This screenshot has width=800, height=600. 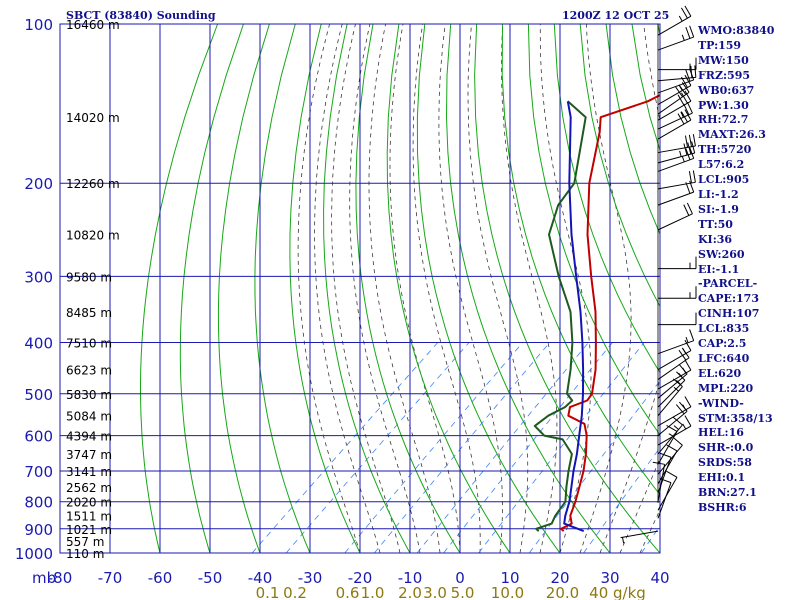 I want to click on temperature-tick-label: -80, so click(x=60, y=578).